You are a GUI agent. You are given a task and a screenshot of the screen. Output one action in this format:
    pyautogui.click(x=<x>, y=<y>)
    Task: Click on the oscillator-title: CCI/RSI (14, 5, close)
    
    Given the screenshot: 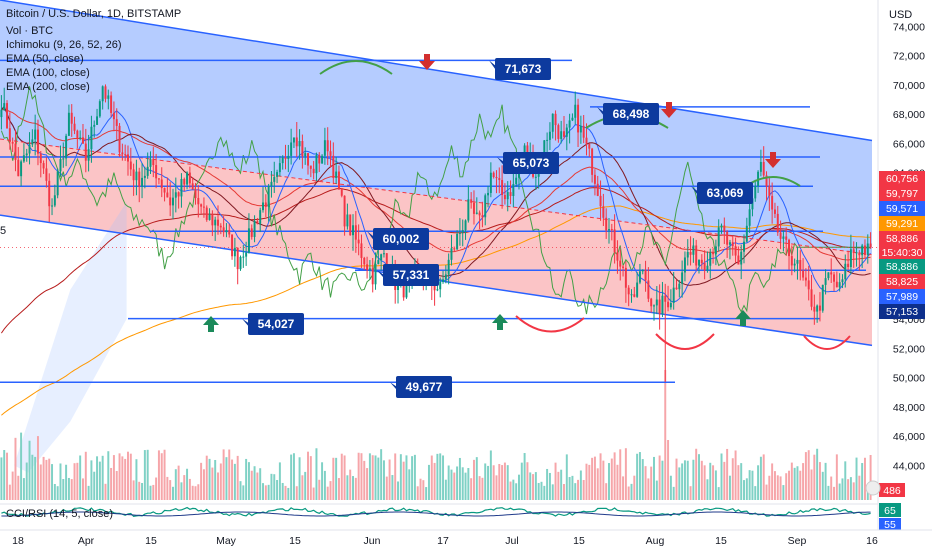 What is the action you would take?
    pyautogui.click(x=59, y=514)
    